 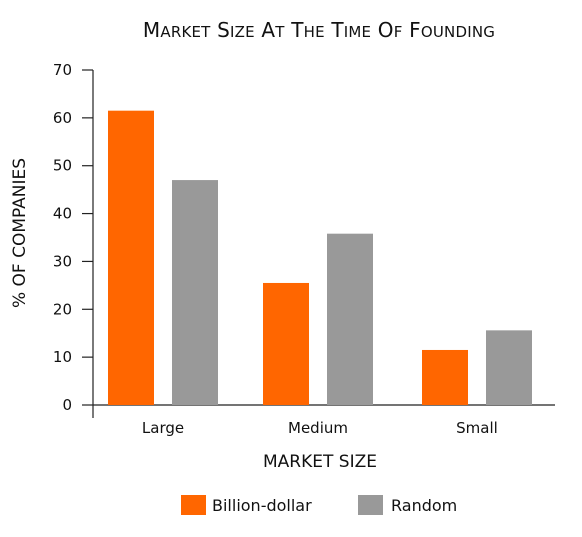 I want to click on y-tick-label: 60, so click(x=62, y=118).